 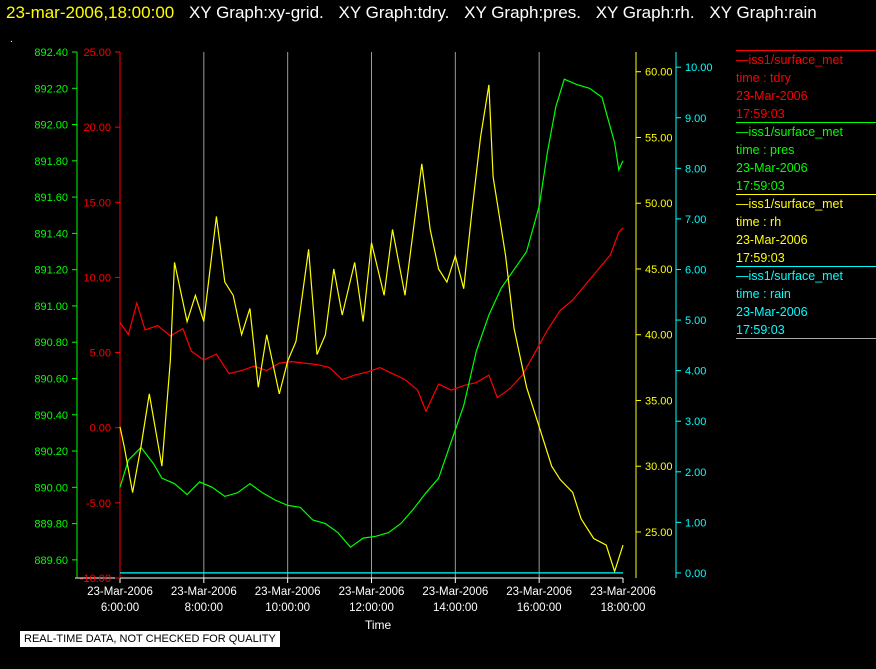 I want to click on x-tick-label-time: 12:00:00, so click(x=371, y=608).